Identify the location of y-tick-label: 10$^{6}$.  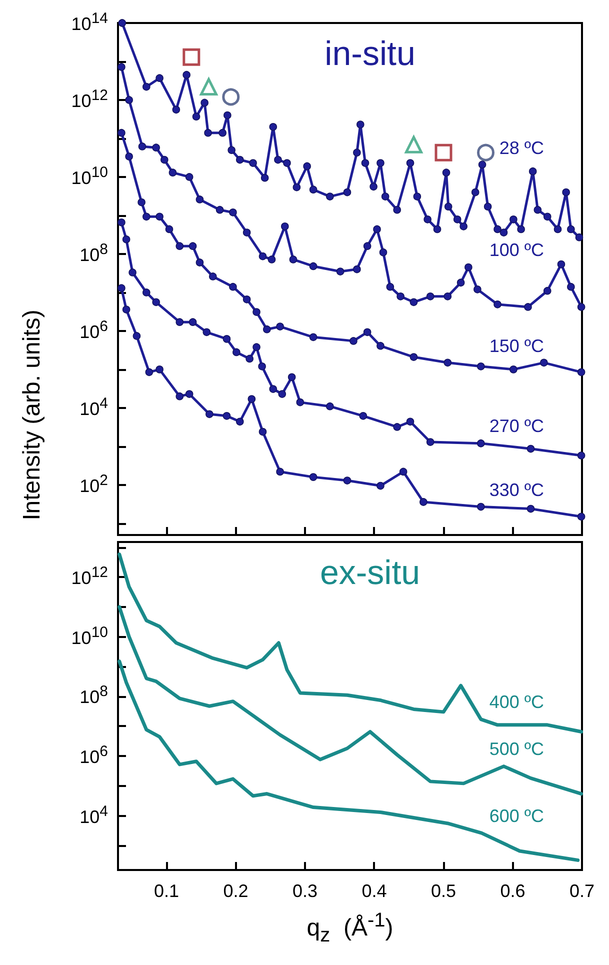
(94, 330).